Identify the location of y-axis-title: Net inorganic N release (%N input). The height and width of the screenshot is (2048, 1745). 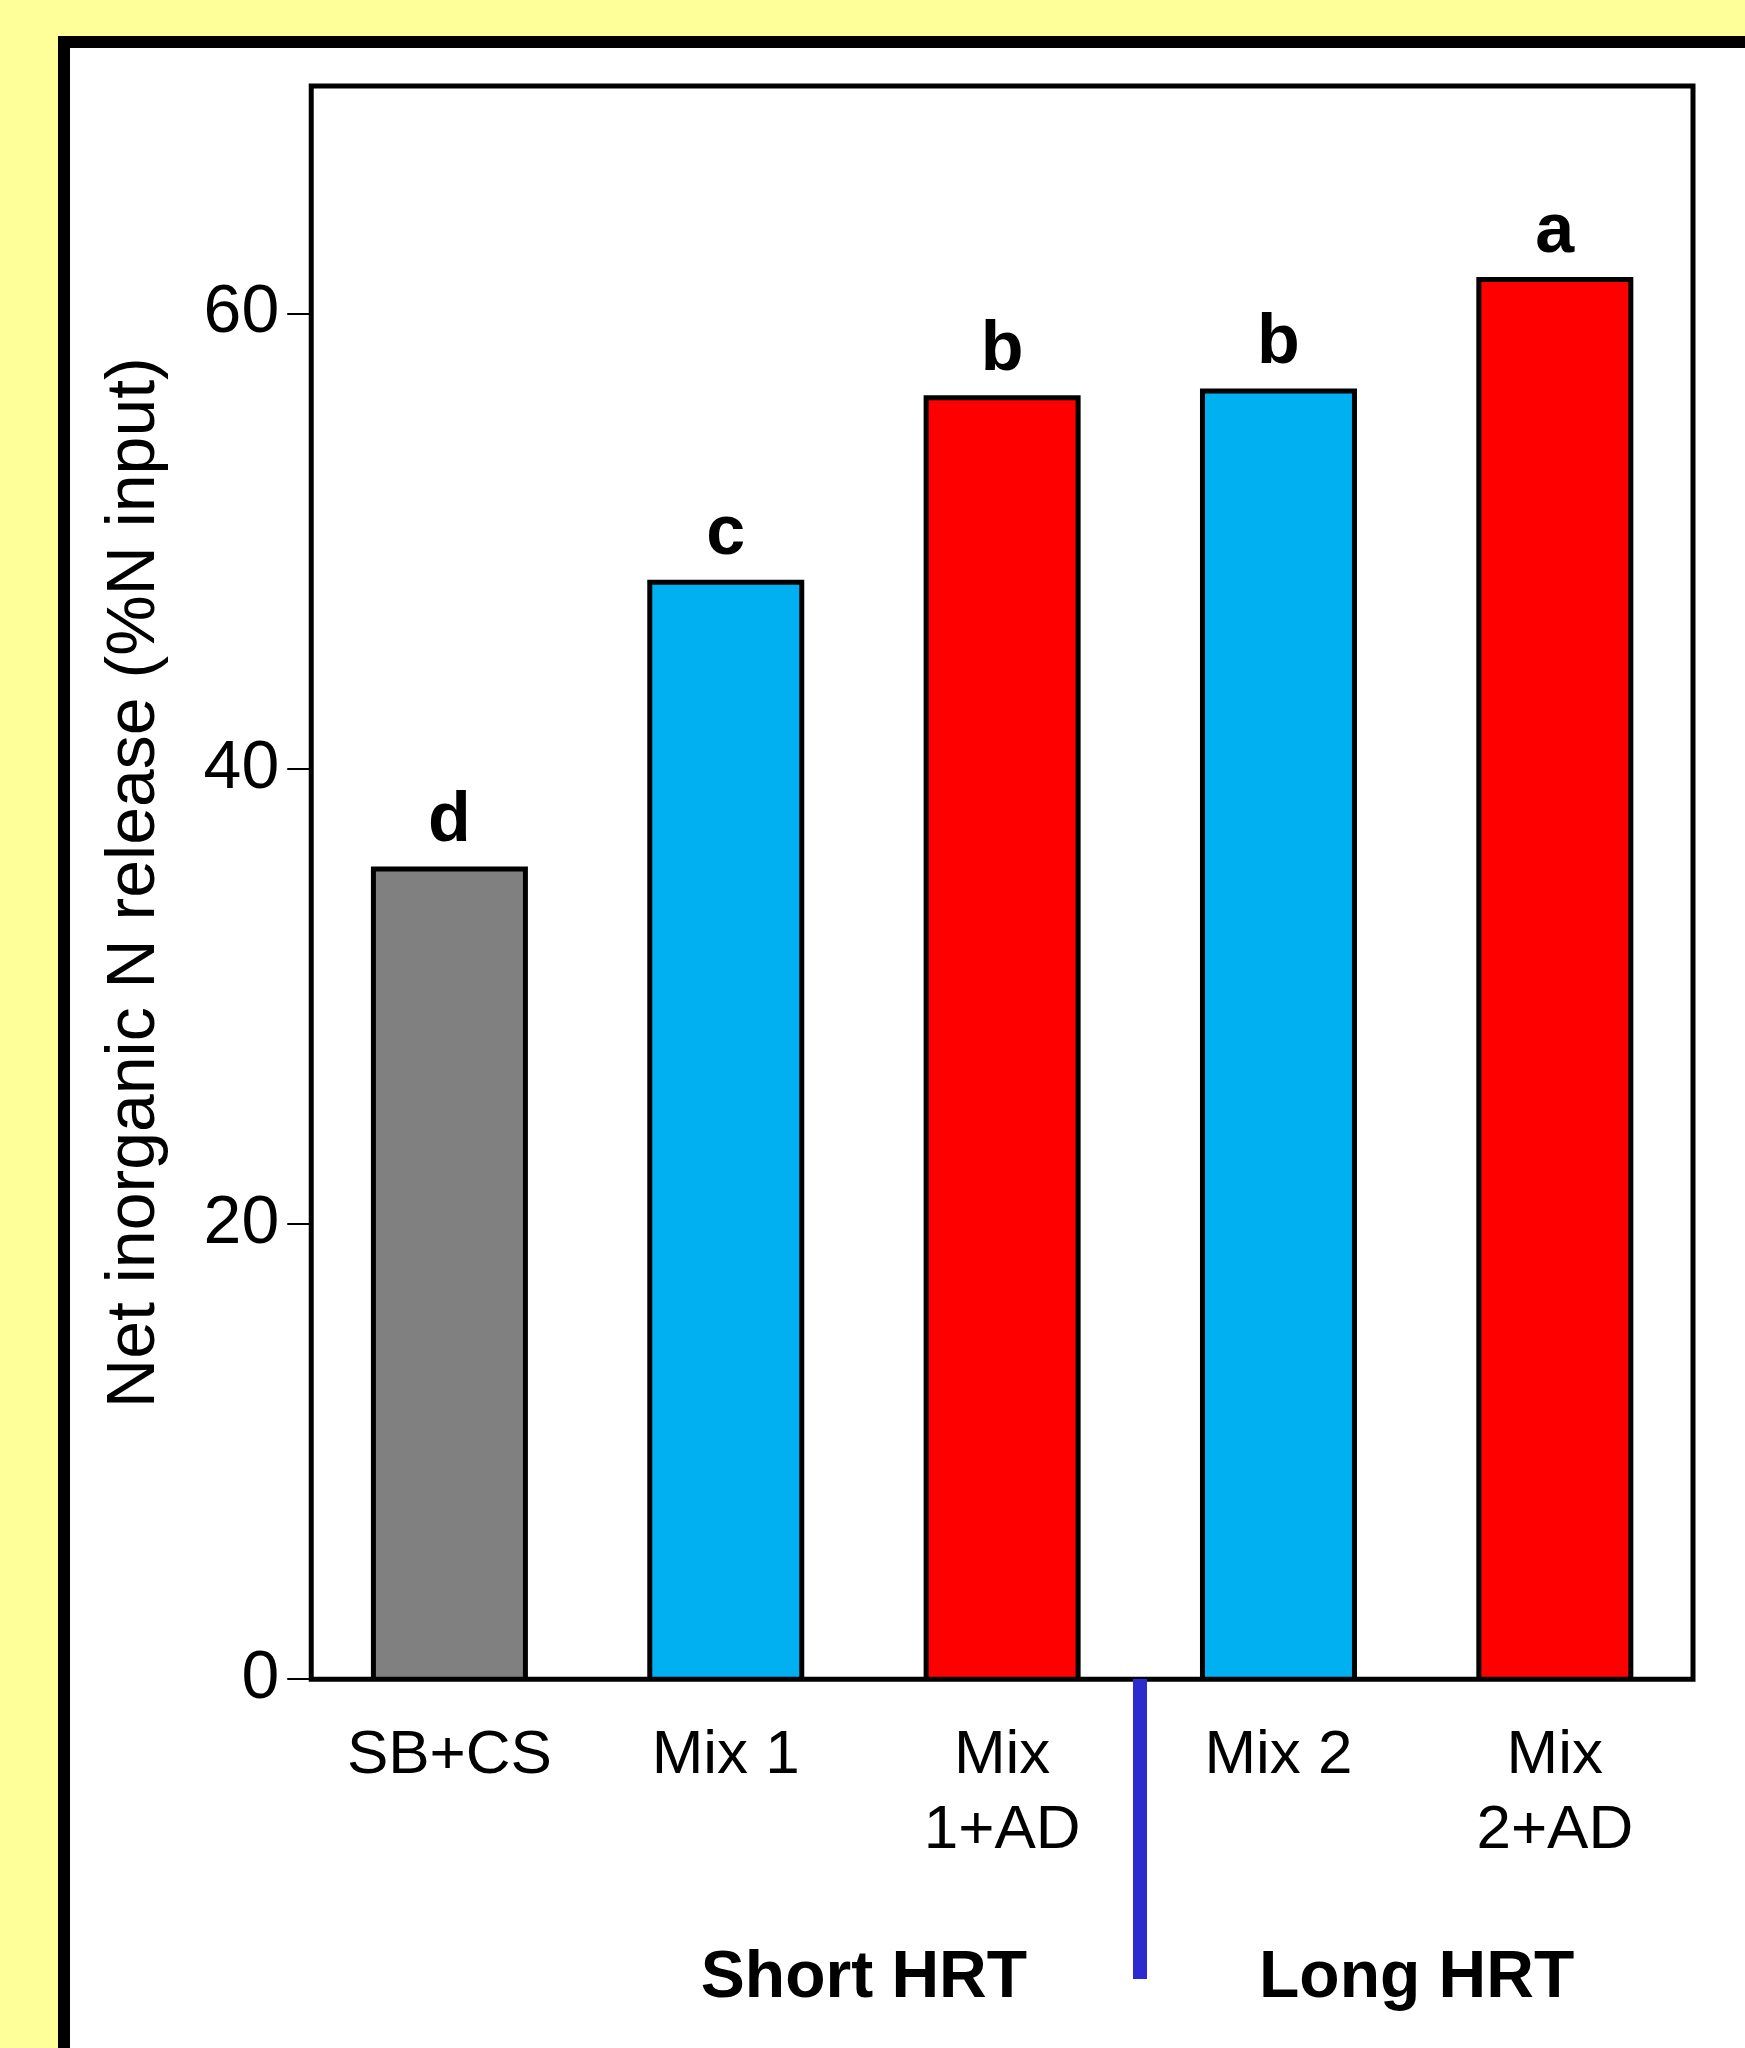
(129, 882).